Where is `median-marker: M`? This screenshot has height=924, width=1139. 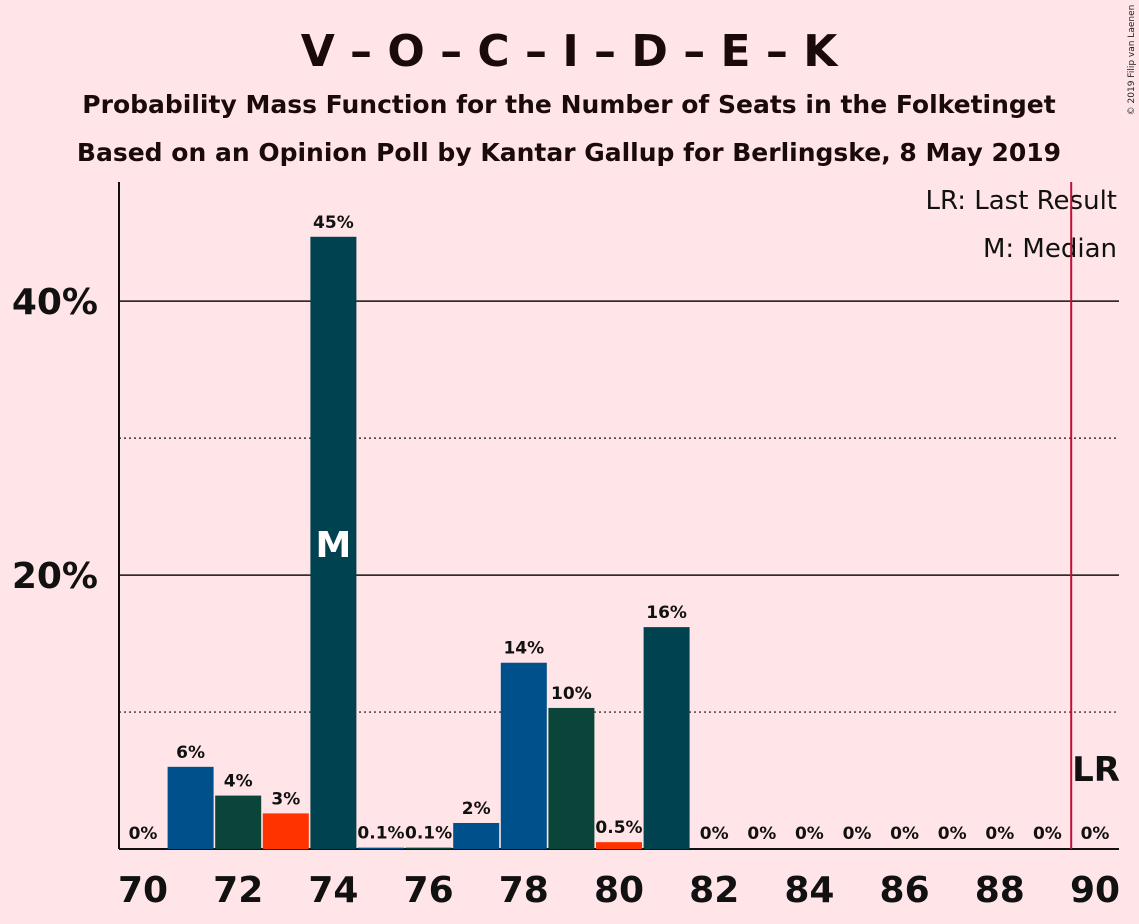 median-marker: M is located at coordinates (333, 545).